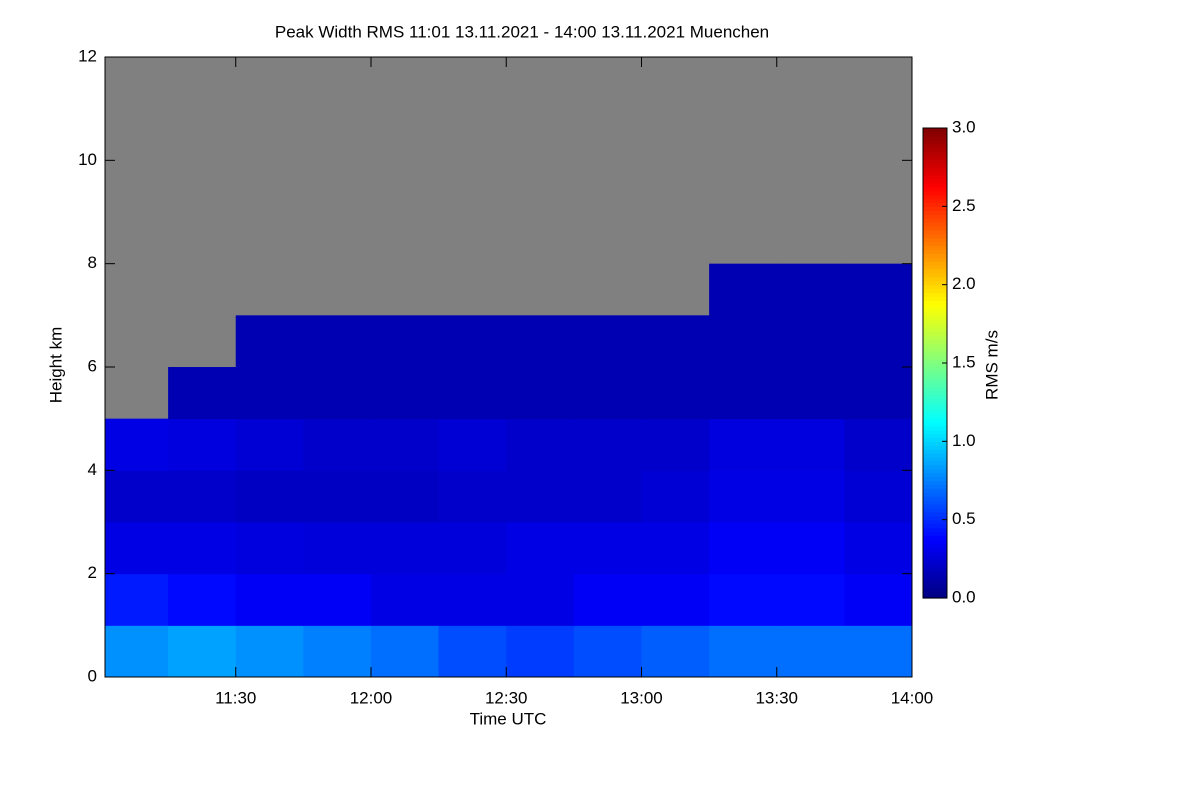  I want to click on x-axis-label: Time UTC, so click(508, 718).